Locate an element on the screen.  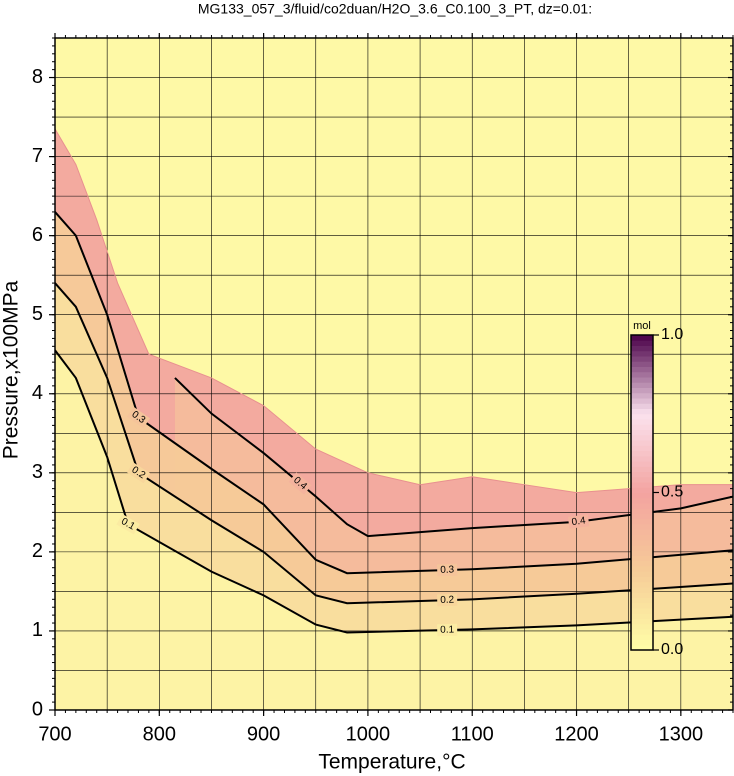
colorbar-label: mol is located at coordinates (642, 326).